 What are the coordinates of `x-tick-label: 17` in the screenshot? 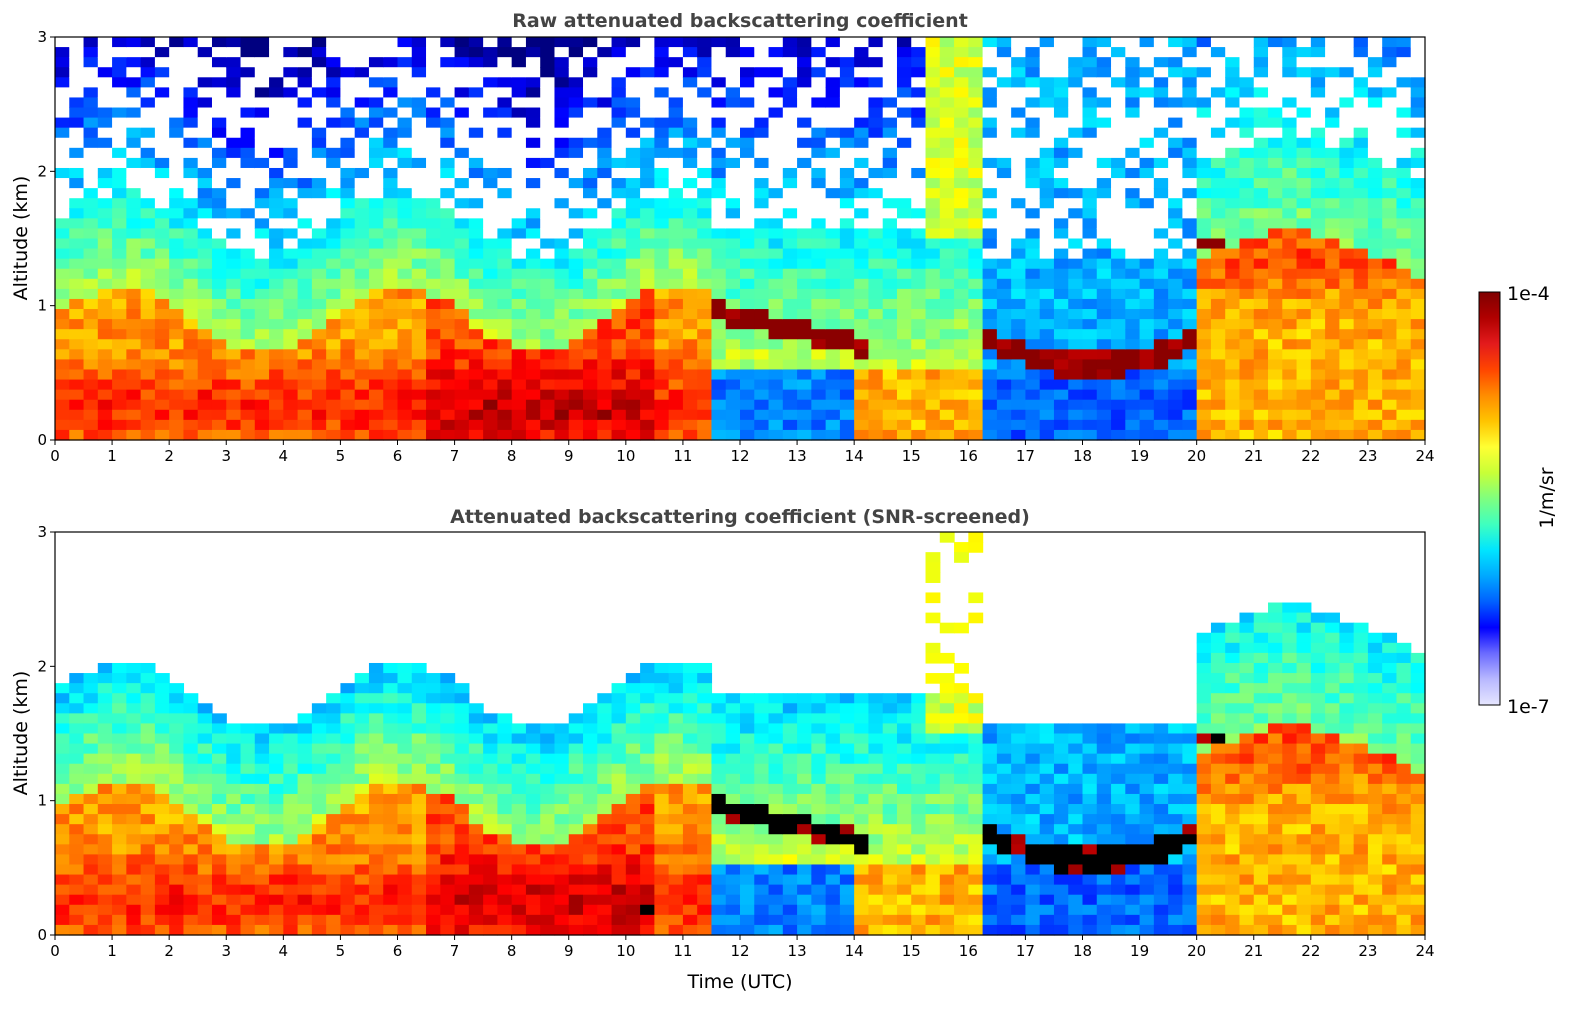 It's located at (1025, 456).